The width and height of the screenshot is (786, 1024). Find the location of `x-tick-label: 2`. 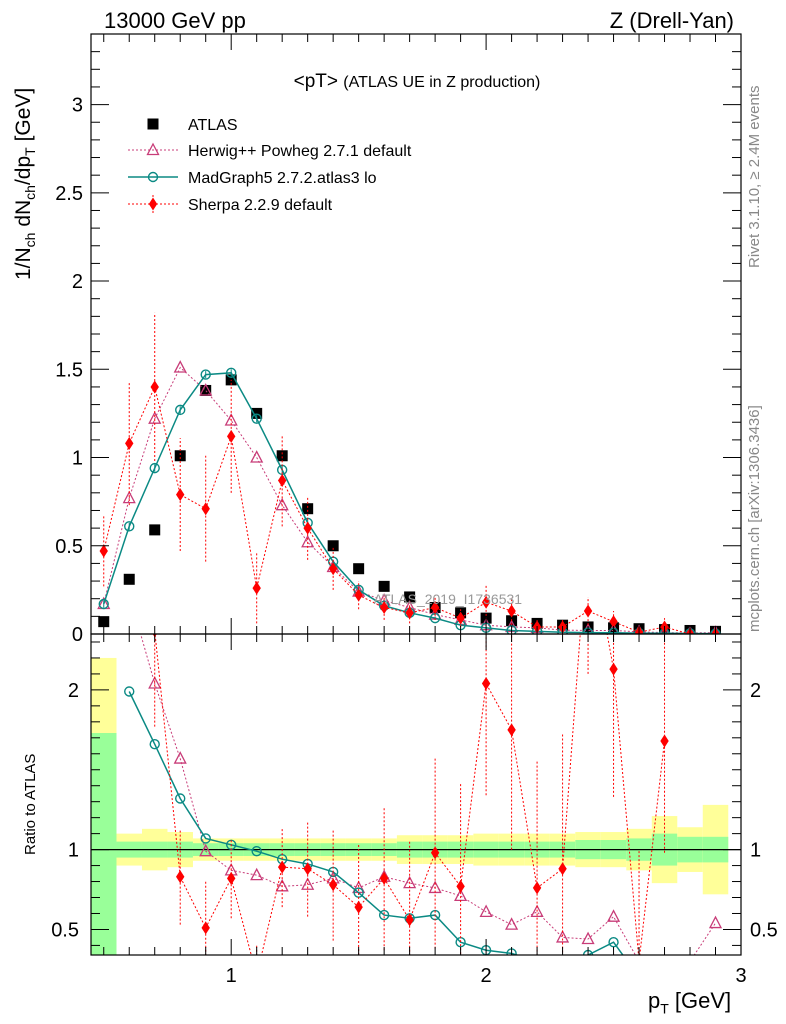

x-tick-label: 2 is located at coordinates (486, 976).